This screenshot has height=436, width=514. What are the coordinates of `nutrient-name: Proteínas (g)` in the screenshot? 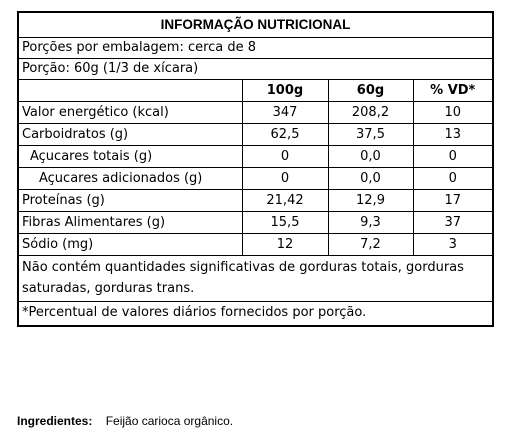 It's located at (131, 200).